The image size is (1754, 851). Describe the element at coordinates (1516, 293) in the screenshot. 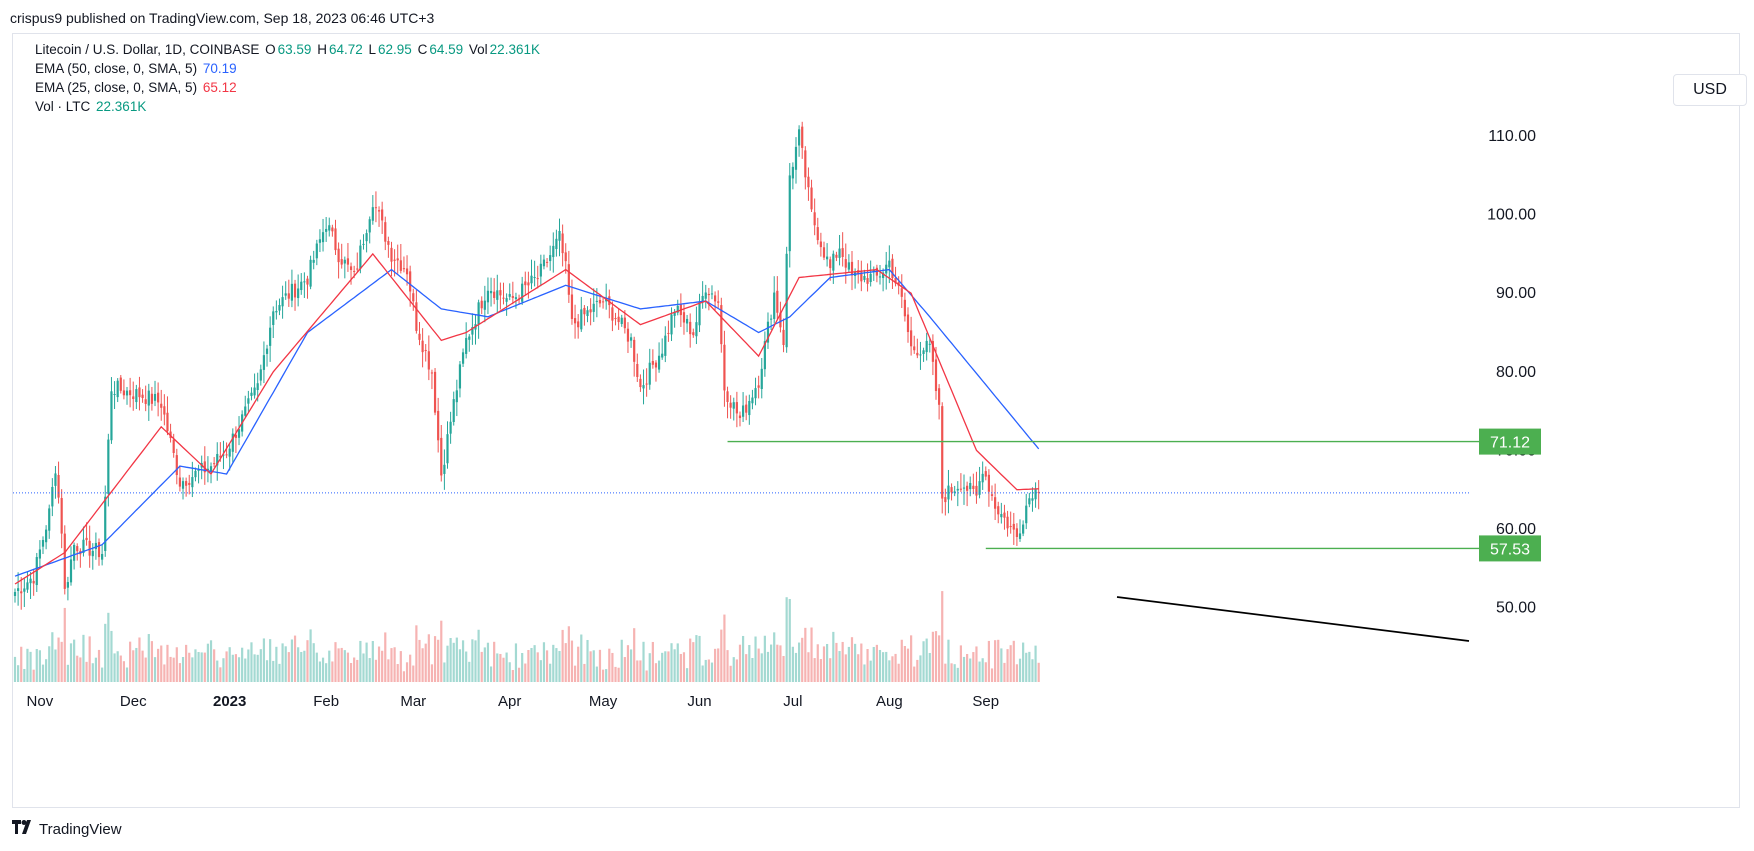

I see `y-tick-label: 90.00` at that location.